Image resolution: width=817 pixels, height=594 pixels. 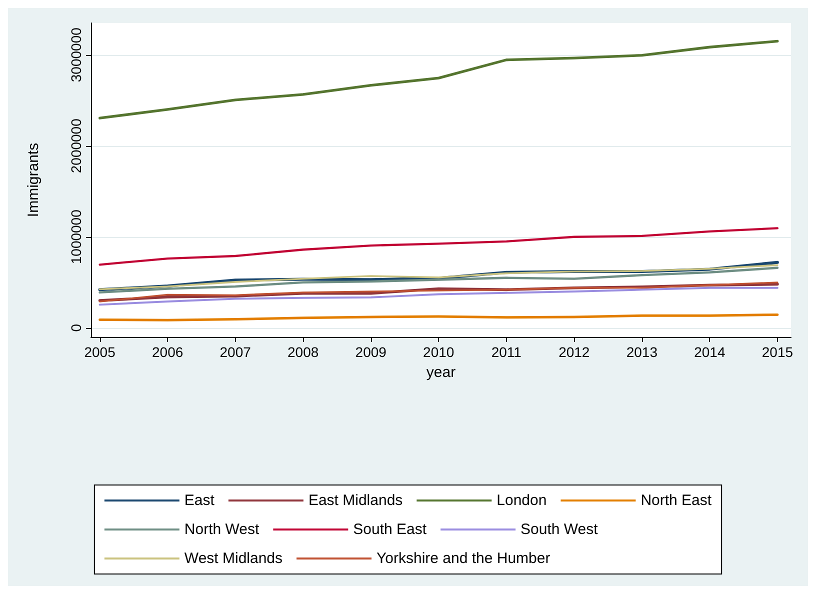 What do you see at coordinates (559, 529) in the screenshot?
I see `legend-label: South West` at bounding box center [559, 529].